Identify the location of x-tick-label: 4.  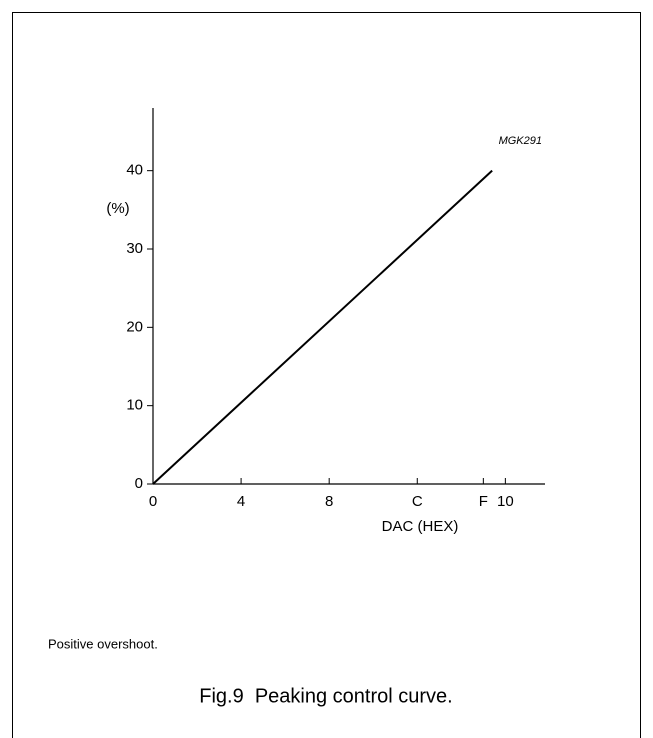
(241, 501).